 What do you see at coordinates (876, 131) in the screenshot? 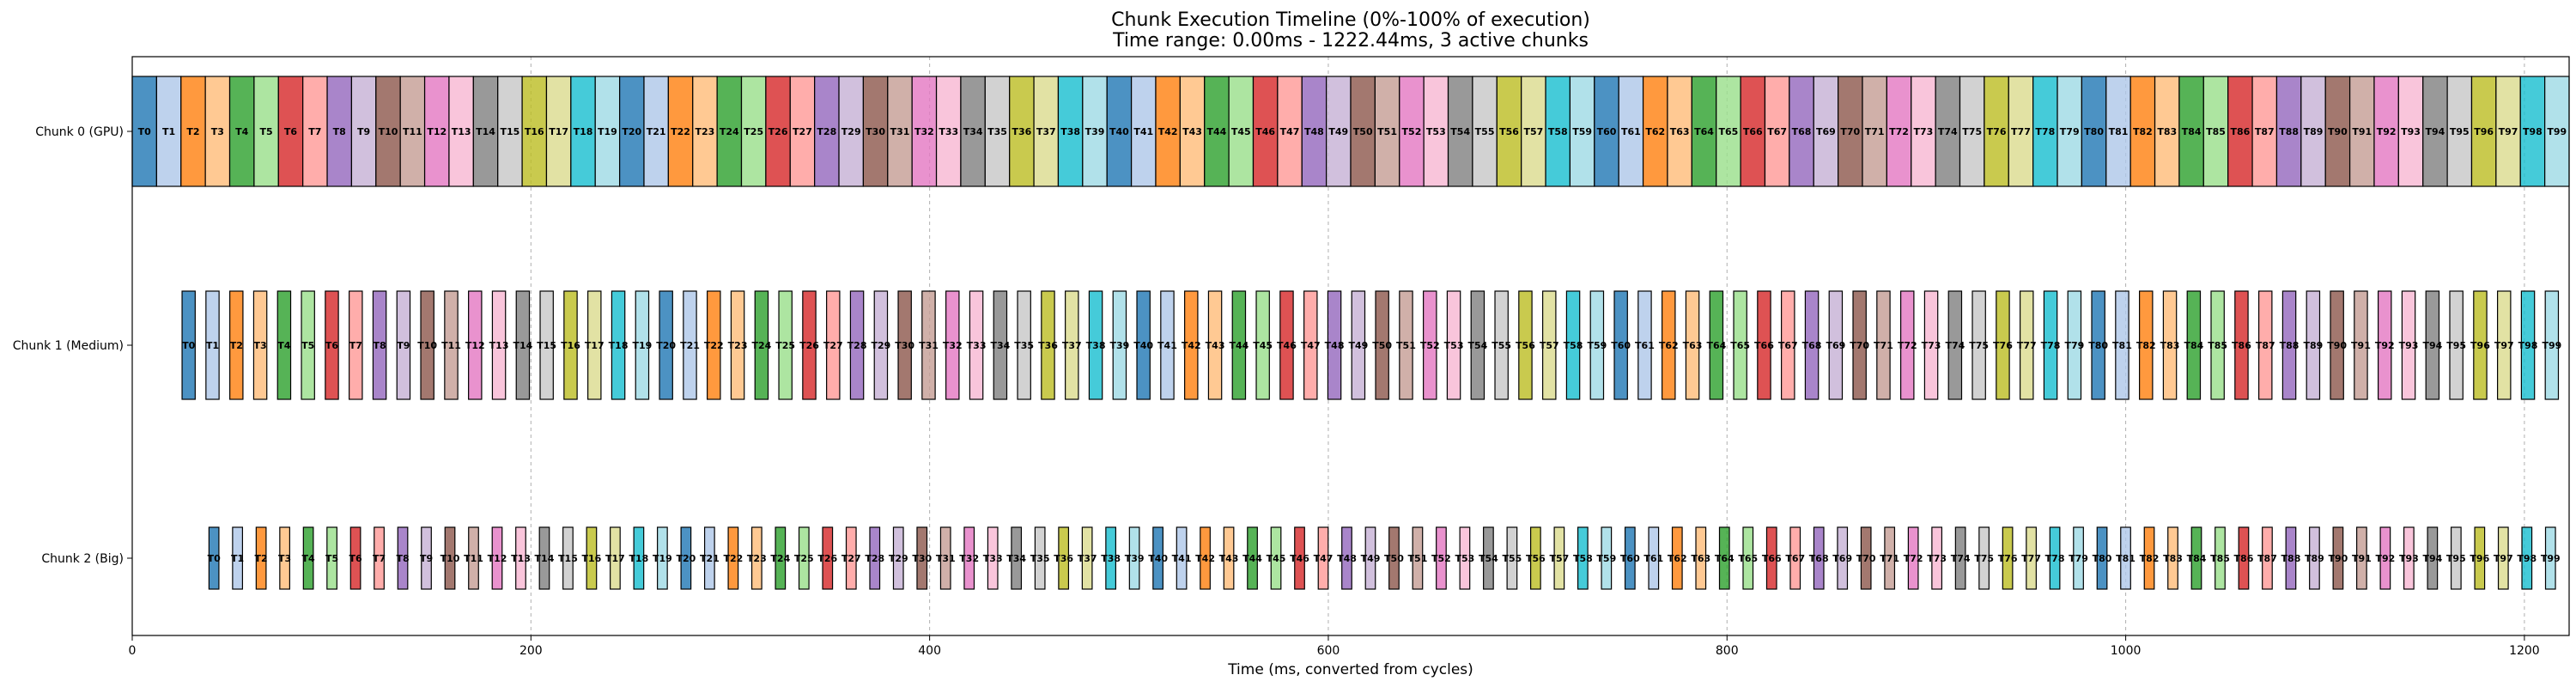
I see `task-label: T30` at bounding box center [876, 131].